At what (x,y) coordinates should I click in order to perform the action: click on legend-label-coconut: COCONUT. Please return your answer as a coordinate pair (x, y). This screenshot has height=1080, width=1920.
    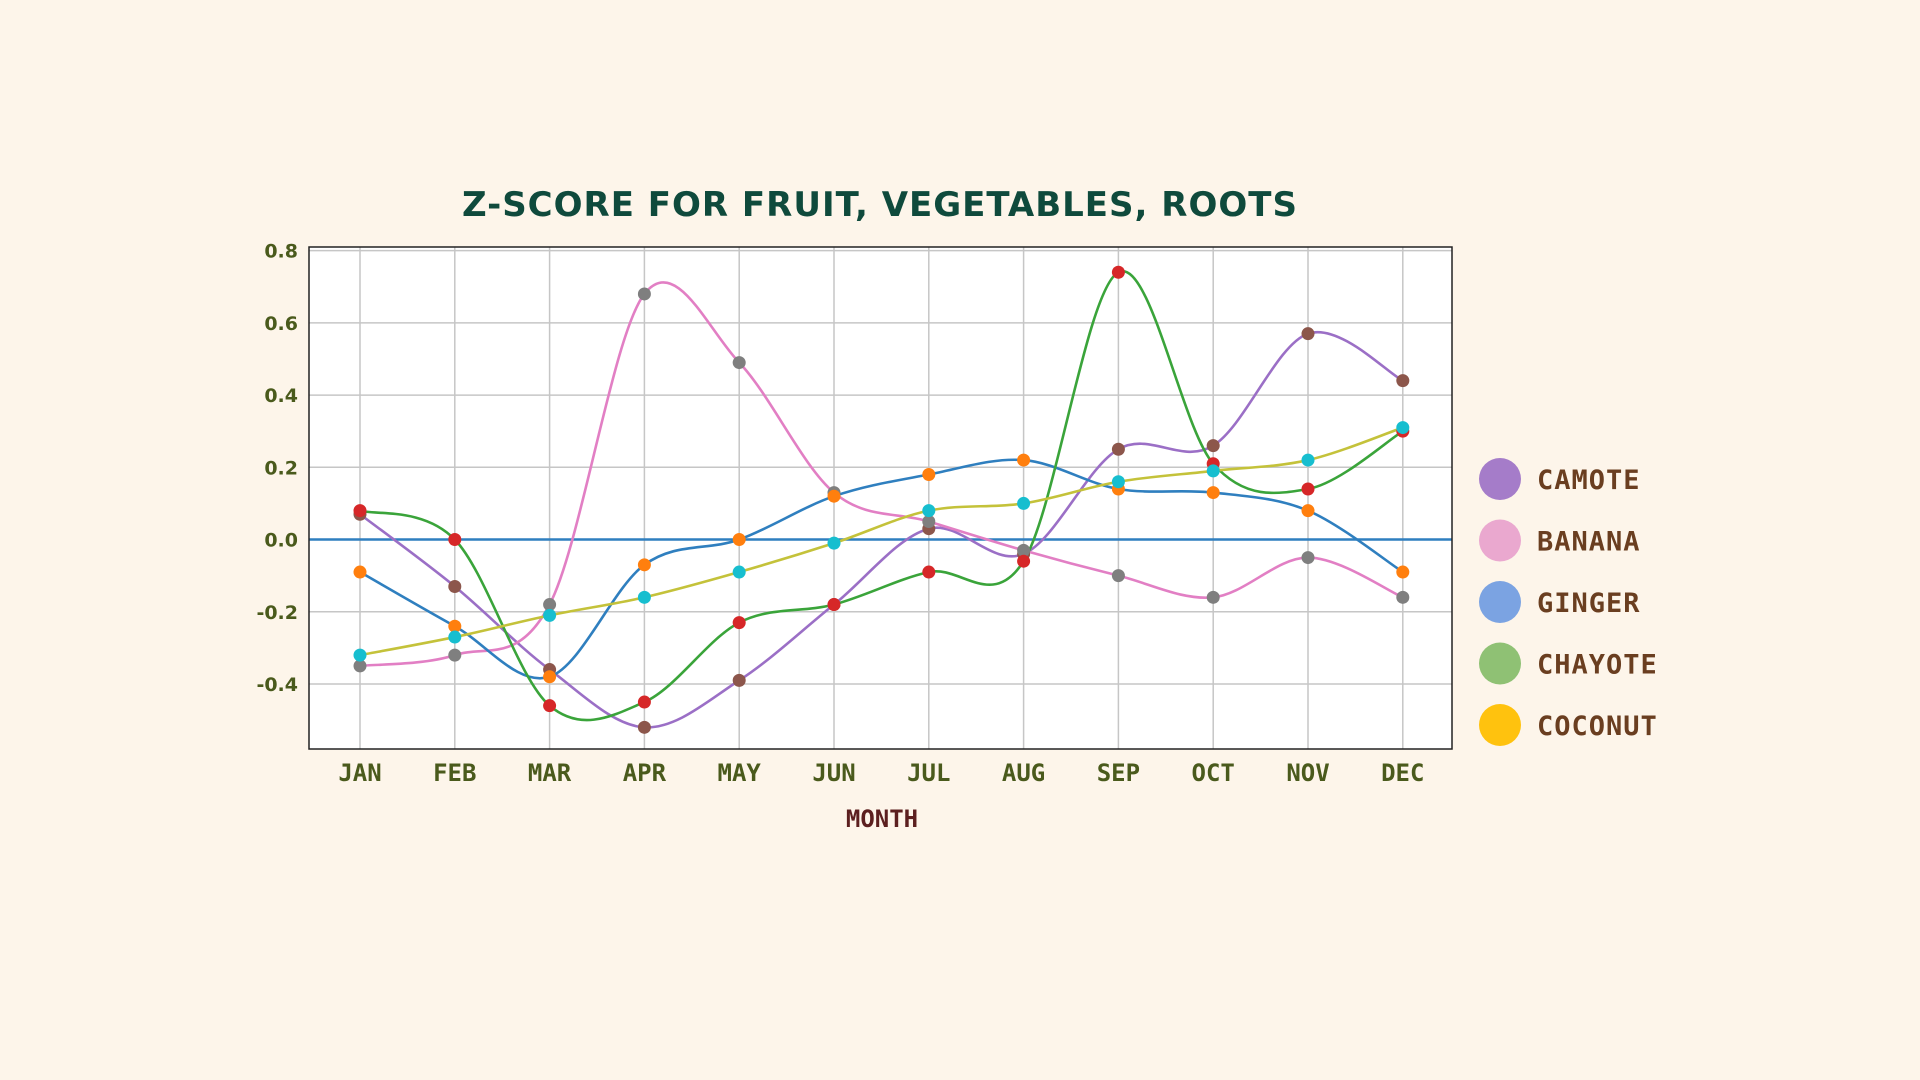
    Looking at the image, I should click on (1597, 726).